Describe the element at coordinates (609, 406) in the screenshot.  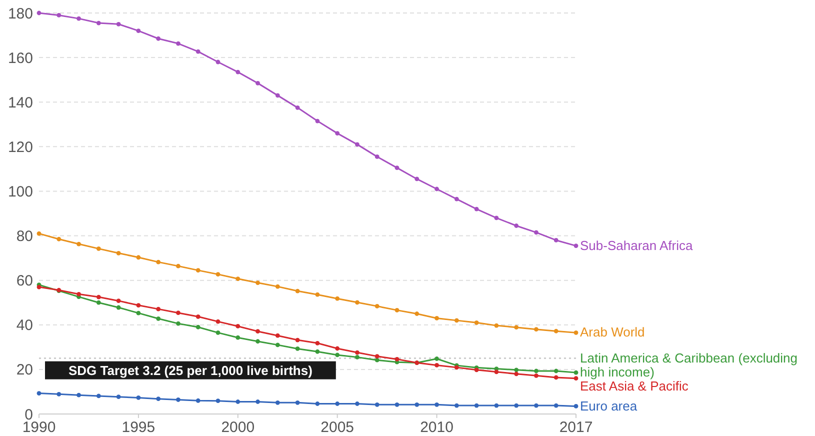
I see `series-label: Euro area` at that location.